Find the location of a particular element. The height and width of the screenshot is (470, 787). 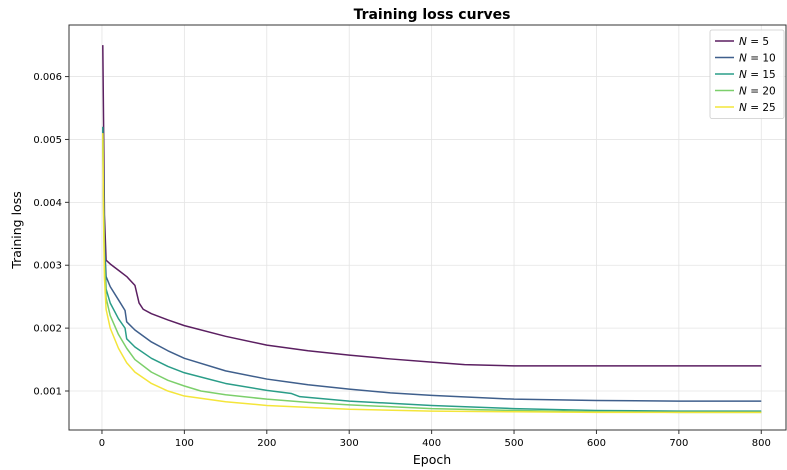

legend-entry-n10: N = 10 is located at coordinates (757, 58).